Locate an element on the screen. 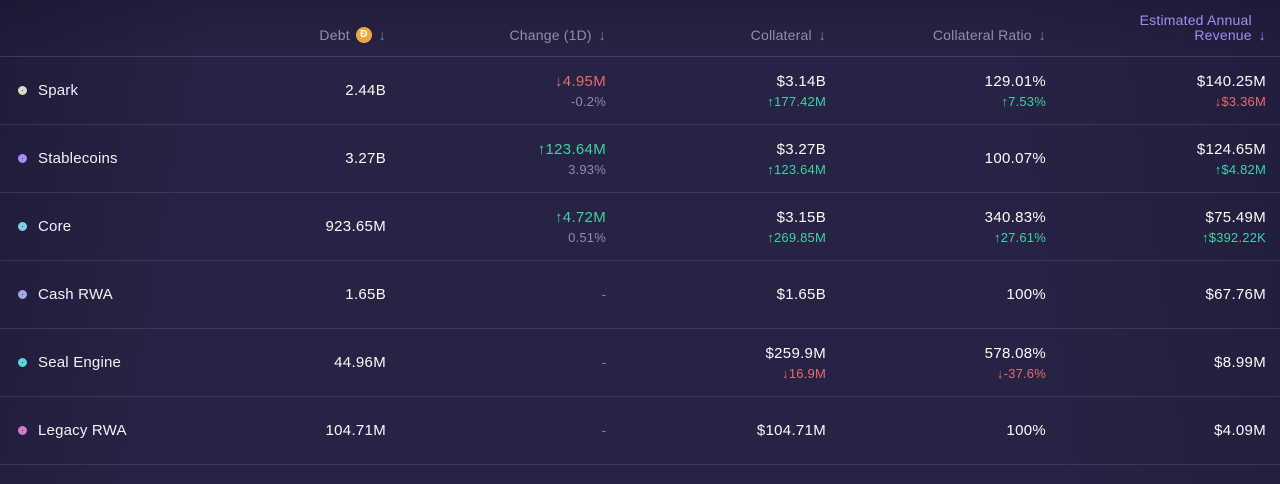  name-cell: Legacy RWA is located at coordinates (83, 430).